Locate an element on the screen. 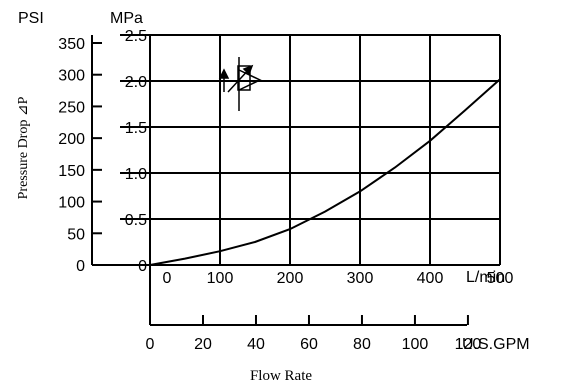  lmin-tick-label: 100 is located at coordinates (220, 278).